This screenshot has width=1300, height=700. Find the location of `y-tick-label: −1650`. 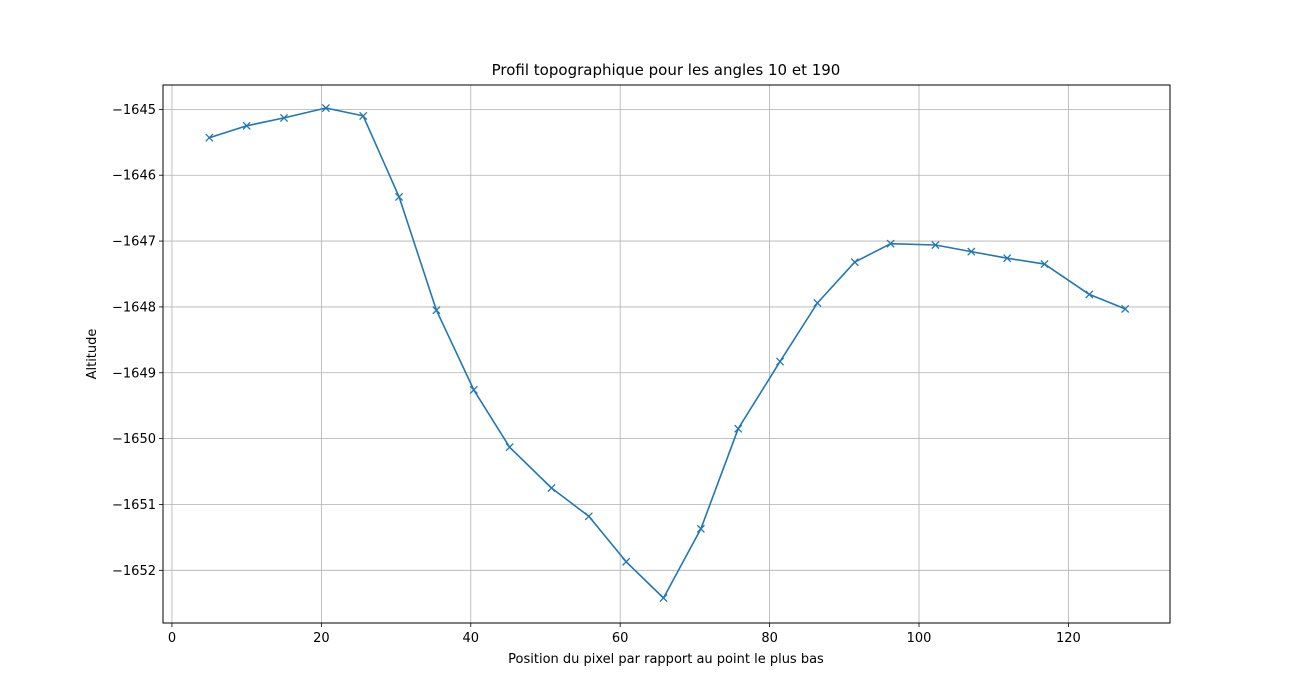

y-tick-label: −1650 is located at coordinates (134, 439).